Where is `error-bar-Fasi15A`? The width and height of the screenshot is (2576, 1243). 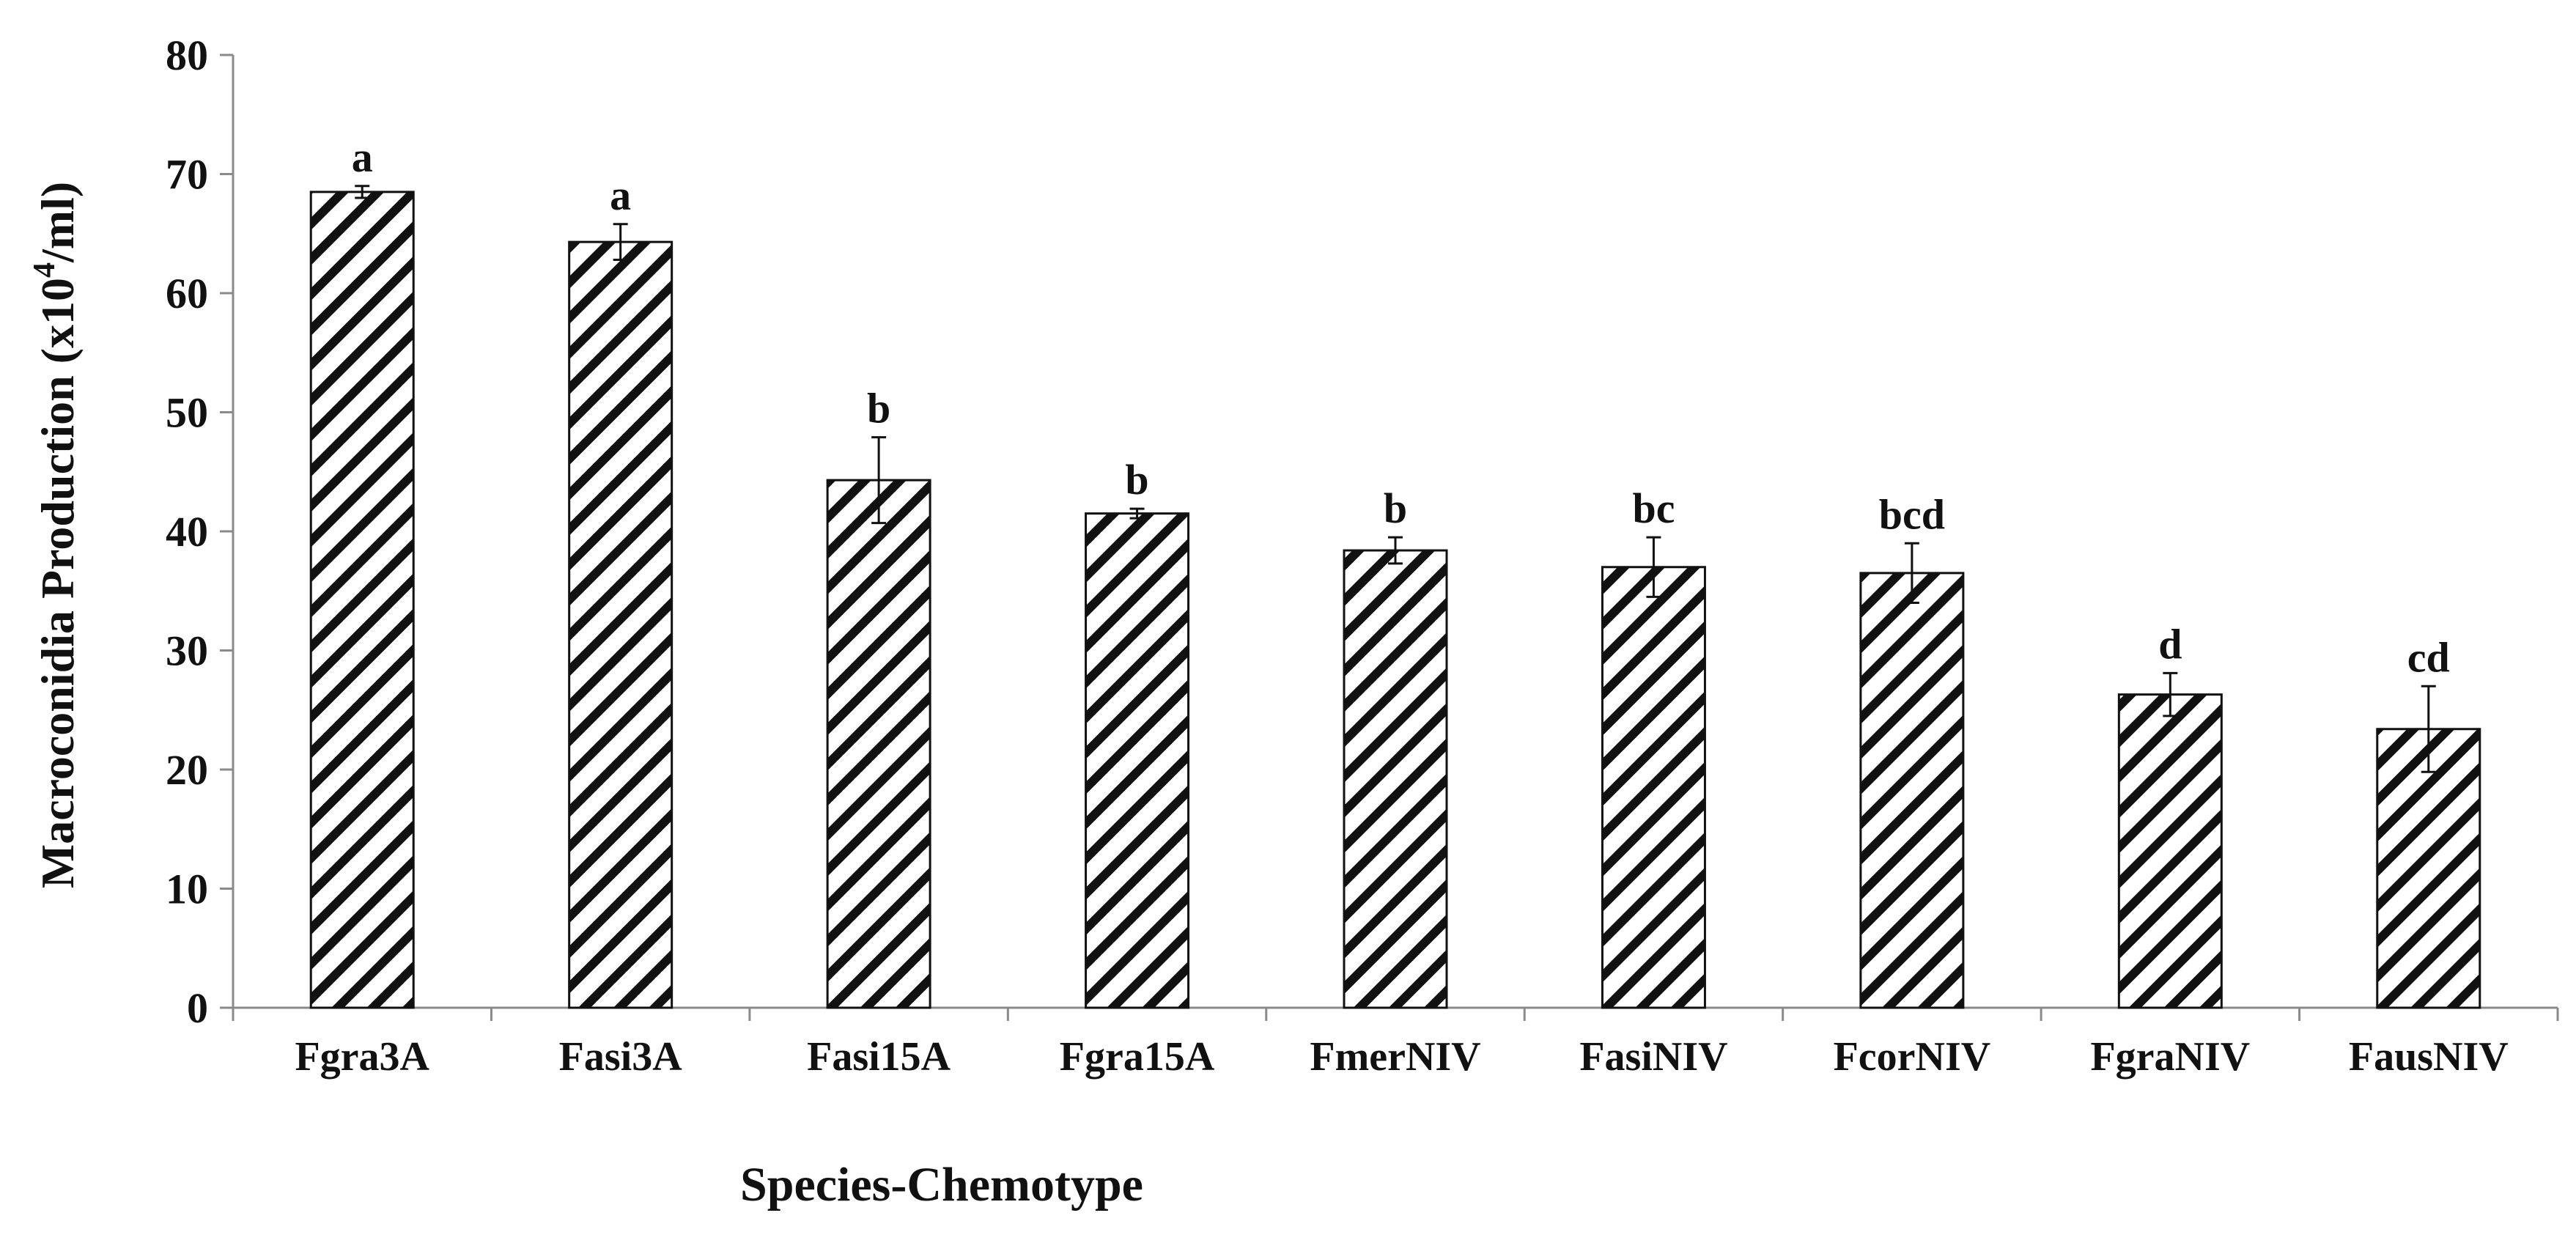
error-bar-Fasi15A is located at coordinates (879, 480).